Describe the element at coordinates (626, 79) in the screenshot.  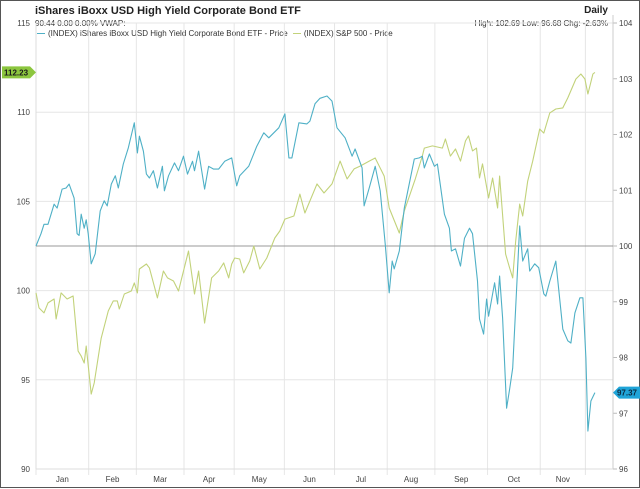
I see `right-axis-tick-label: 103` at that location.